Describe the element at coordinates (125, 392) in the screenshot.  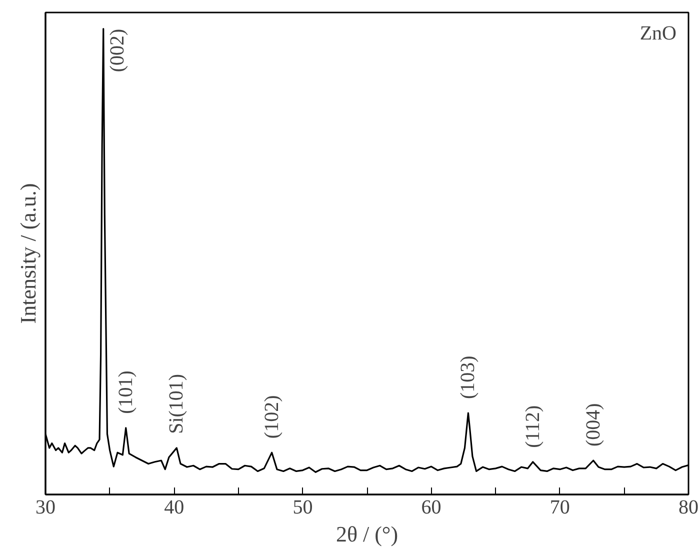
I see `annotation: (101)` at that location.